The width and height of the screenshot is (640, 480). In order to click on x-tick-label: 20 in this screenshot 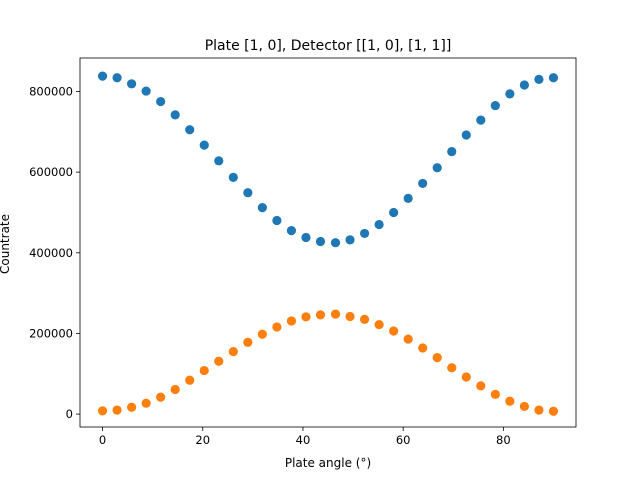, I will do `click(202, 440)`.